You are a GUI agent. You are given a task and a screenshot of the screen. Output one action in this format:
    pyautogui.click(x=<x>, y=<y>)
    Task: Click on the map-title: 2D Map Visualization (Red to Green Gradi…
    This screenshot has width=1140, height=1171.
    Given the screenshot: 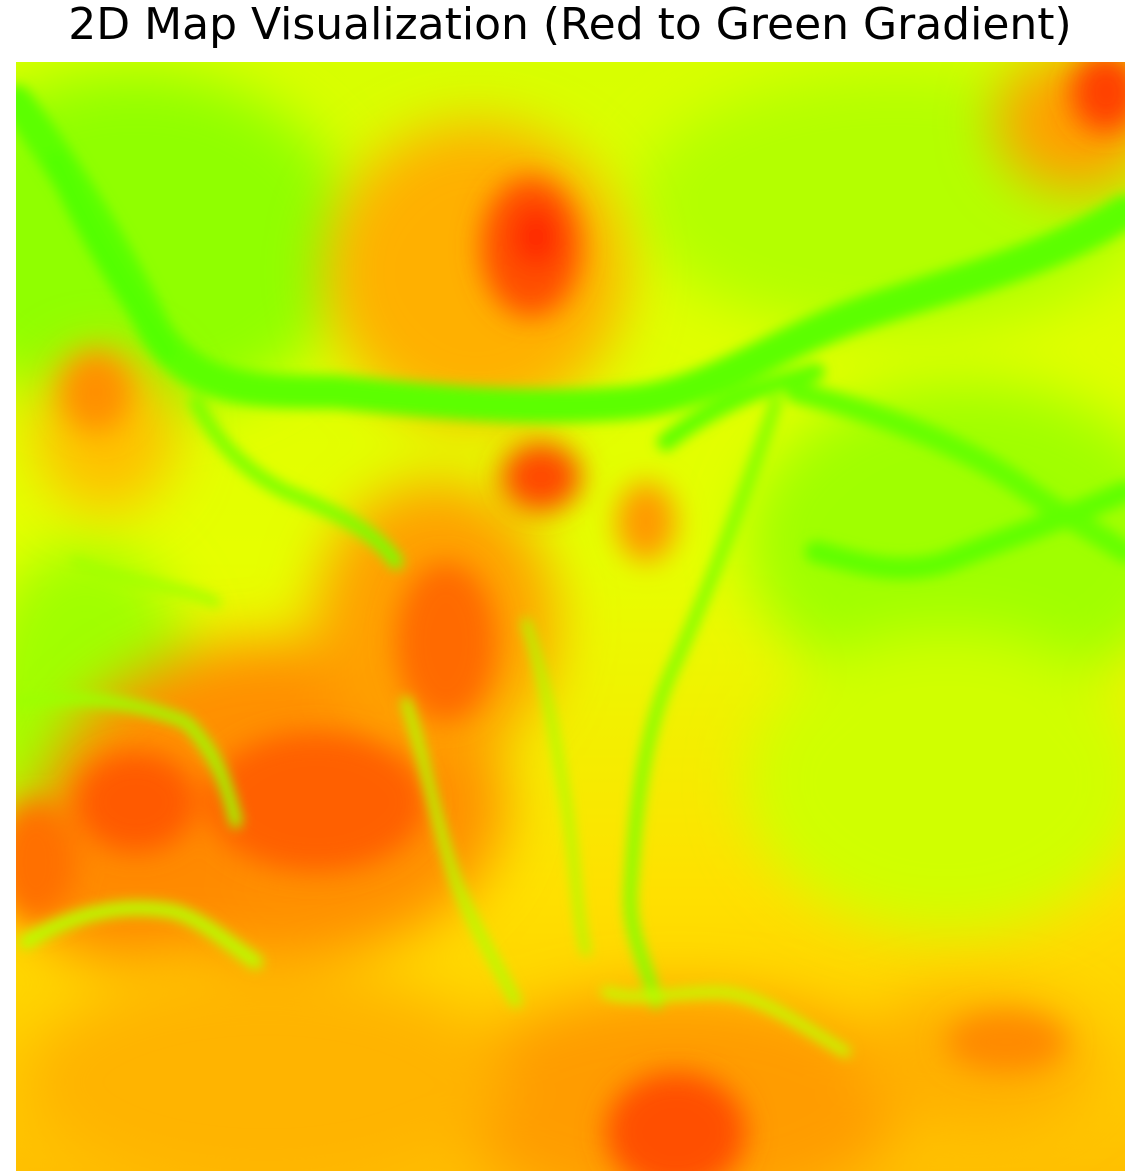 What is the action you would take?
    pyautogui.click(x=570, y=25)
    